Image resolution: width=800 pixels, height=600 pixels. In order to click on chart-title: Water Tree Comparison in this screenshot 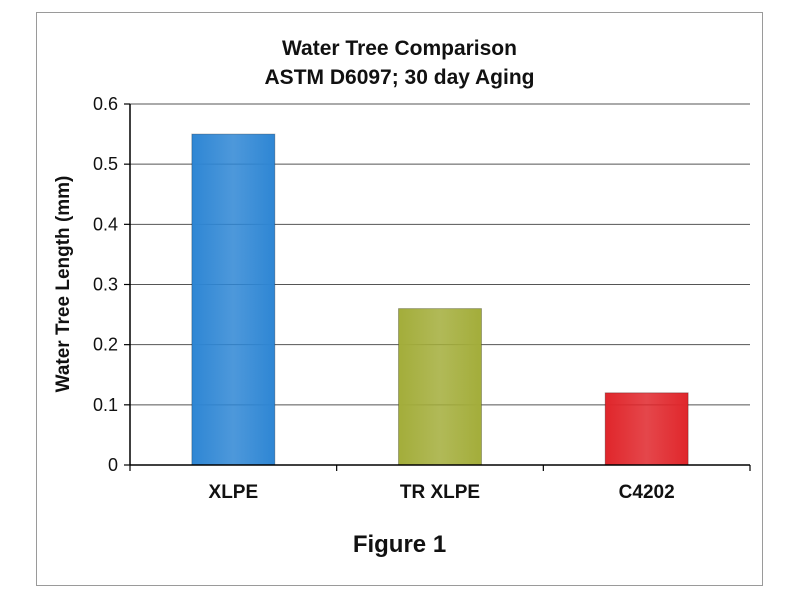, I will do `click(399, 48)`.